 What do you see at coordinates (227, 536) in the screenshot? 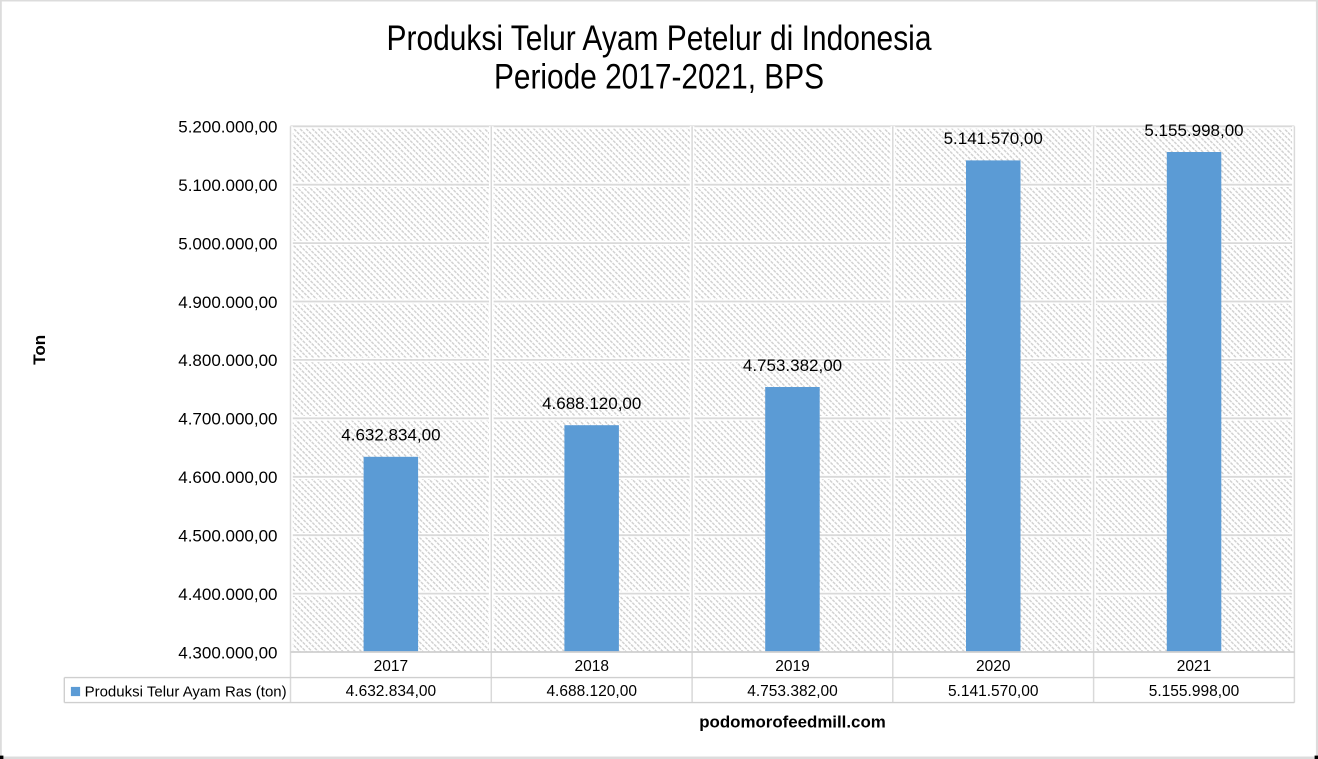
I see `svg-text: 4.500.000,00` at bounding box center [227, 536].